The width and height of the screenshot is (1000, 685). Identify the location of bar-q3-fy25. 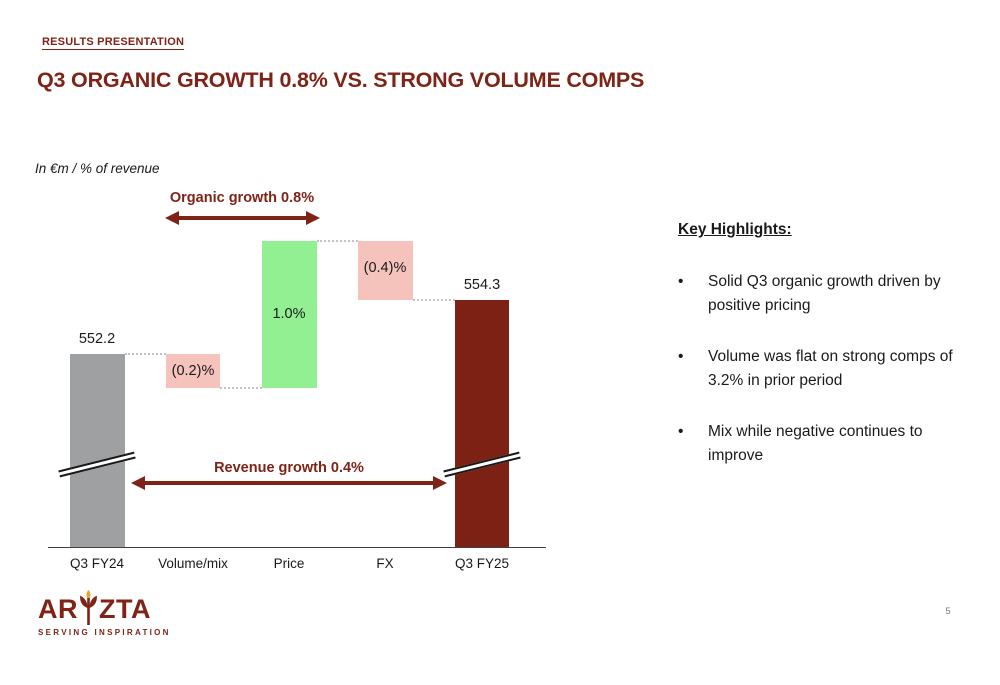
(482, 424).